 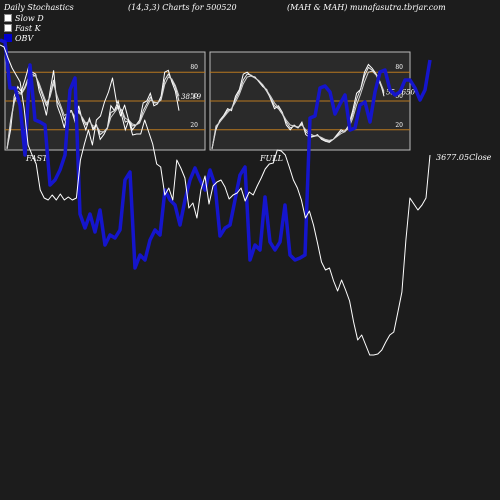 What do you see at coordinates (464, 157) in the screenshot?
I see `close-value-label: 3677.05Close` at bounding box center [464, 157].